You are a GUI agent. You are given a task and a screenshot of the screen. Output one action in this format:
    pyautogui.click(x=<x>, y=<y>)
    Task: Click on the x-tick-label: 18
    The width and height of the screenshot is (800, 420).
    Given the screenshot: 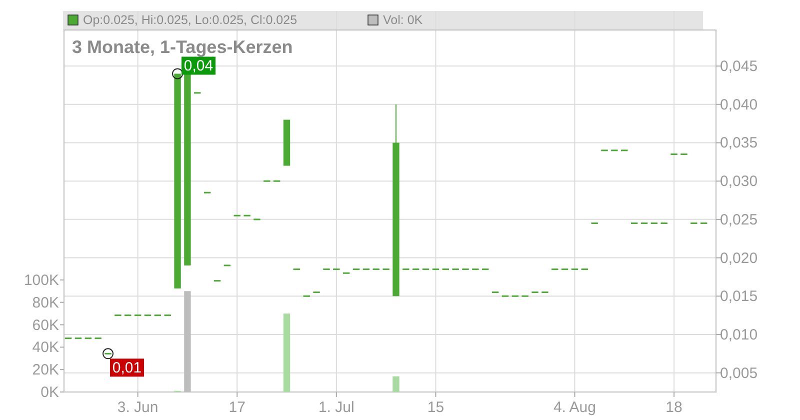 What is the action you would take?
    pyautogui.click(x=674, y=407)
    